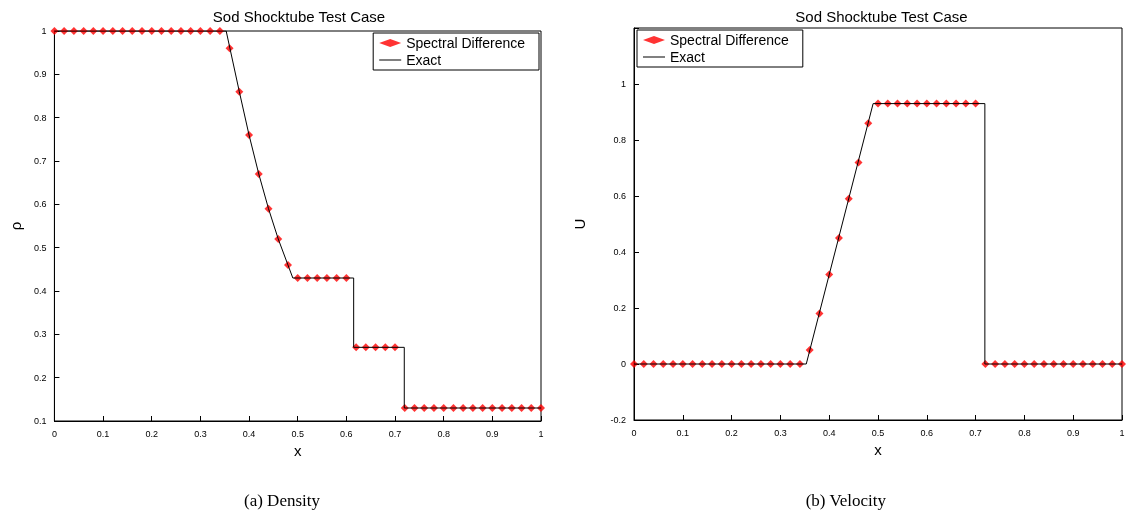  What do you see at coordinates (40, 161) in the screenshot?
I see `y-tick-label: 0.7` at bounding box center [40, 161].